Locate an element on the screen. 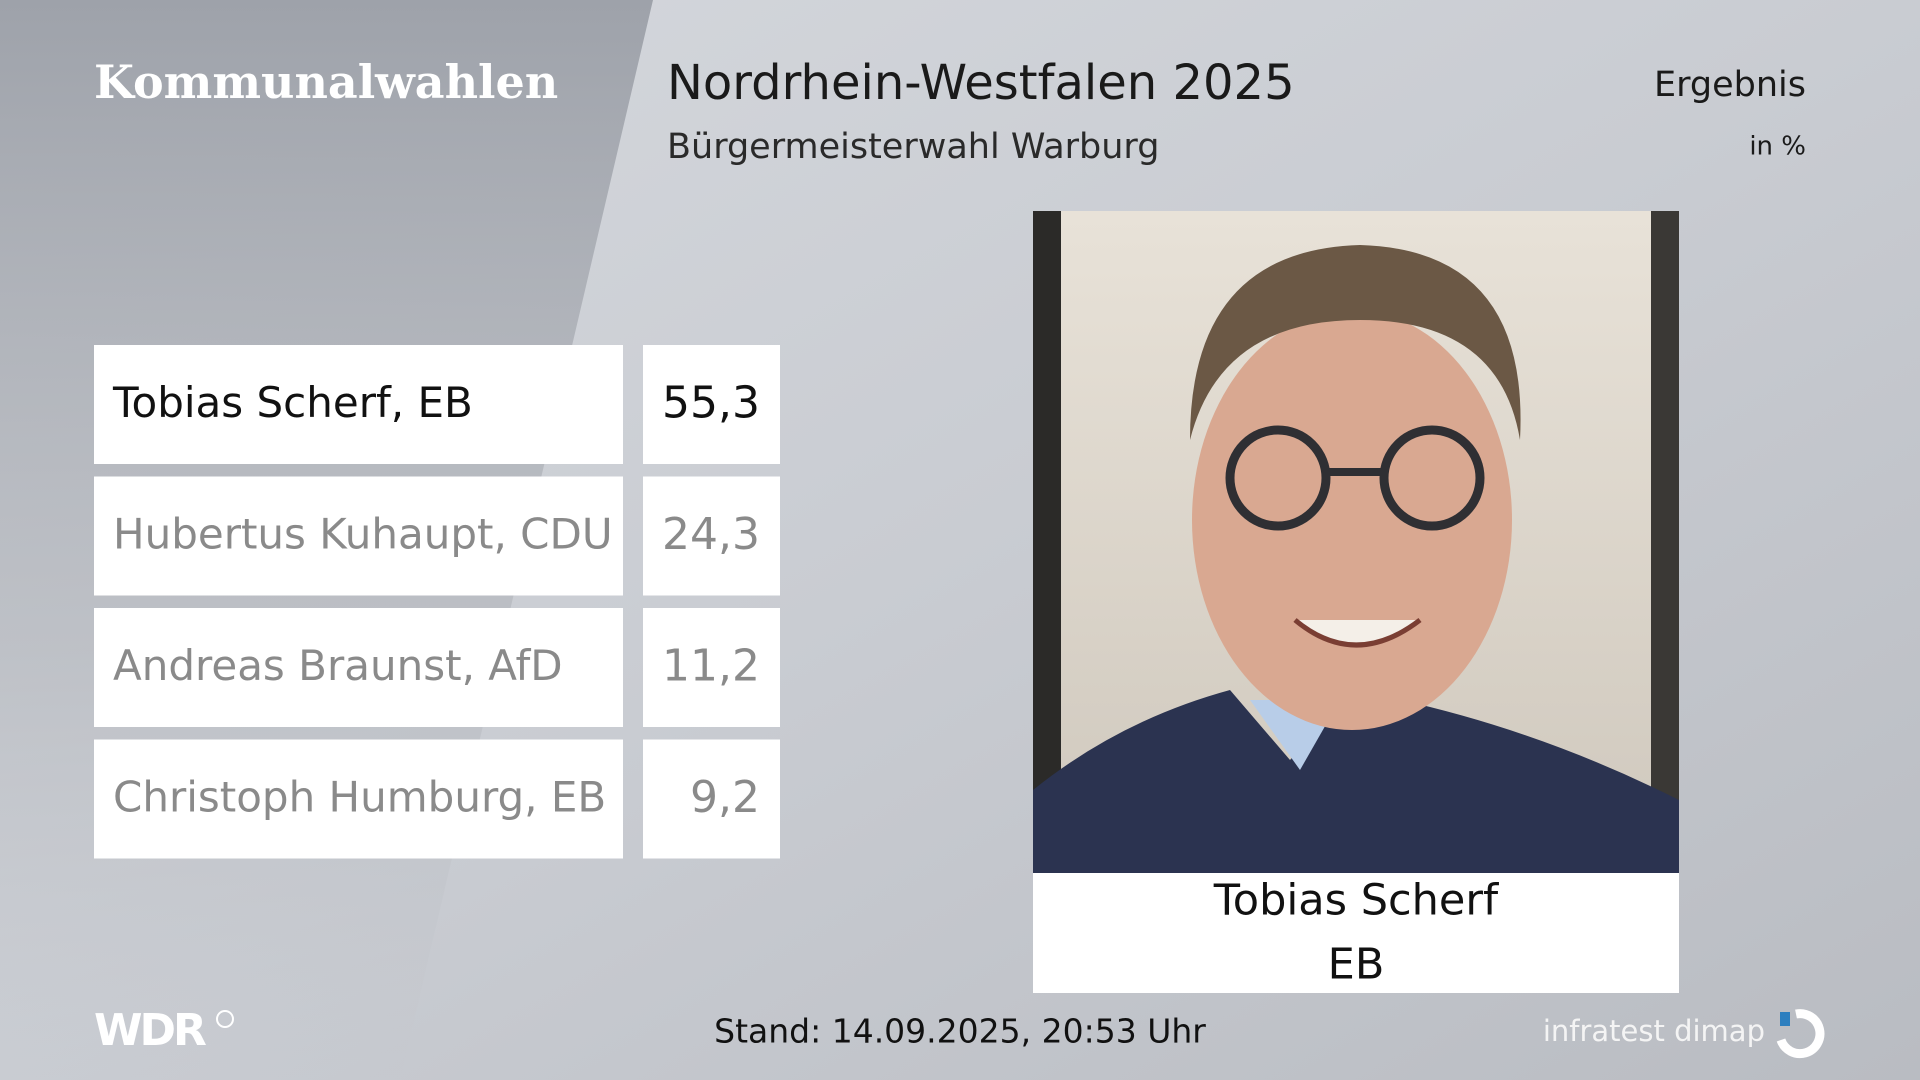  winner-party: EB is located at coordinates (1356, 965).